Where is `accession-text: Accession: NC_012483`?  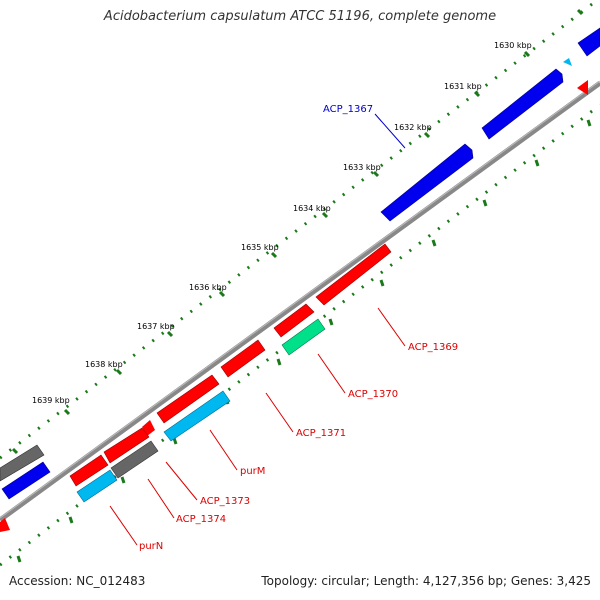
accession-text: Accession: NC_012483 is located at coordinates (77, 581).